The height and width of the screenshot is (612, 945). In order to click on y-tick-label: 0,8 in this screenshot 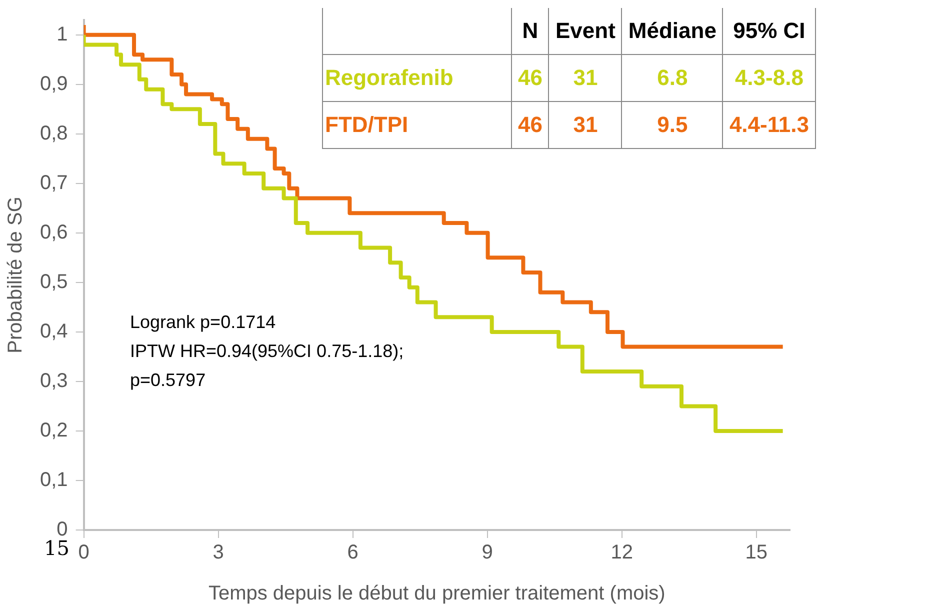, I will do `click(54, 133)`.